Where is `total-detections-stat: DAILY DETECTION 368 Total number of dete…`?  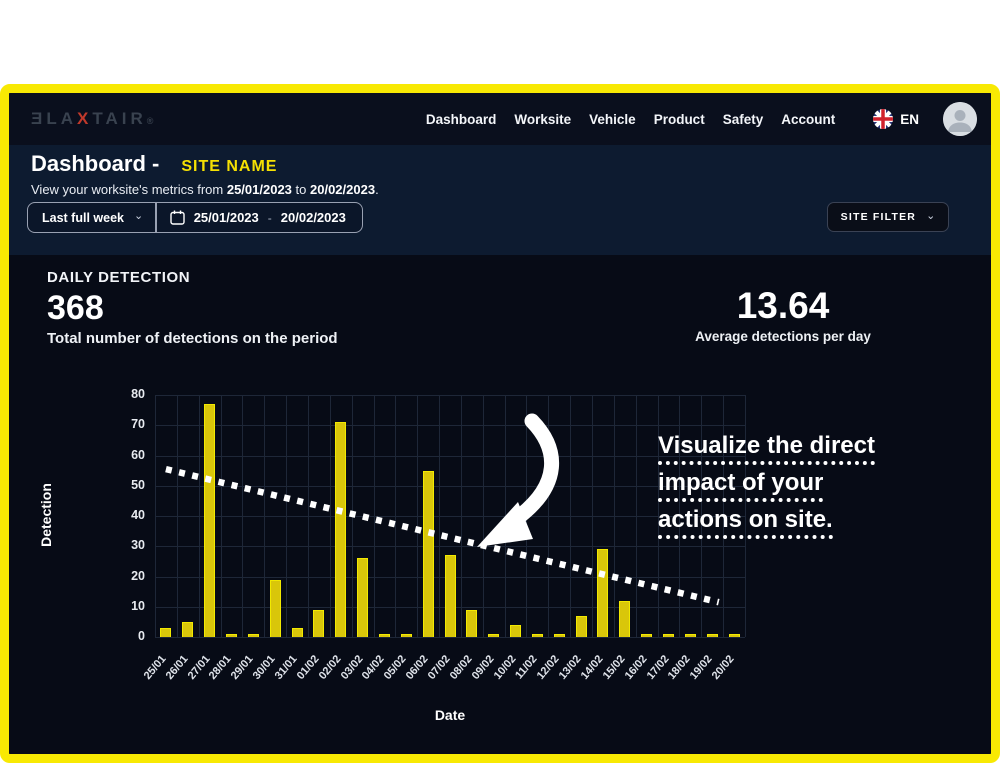 total-detections-stat: DAILY DETECTION 368 Total number of dete… is located at coordinates (192, 308).